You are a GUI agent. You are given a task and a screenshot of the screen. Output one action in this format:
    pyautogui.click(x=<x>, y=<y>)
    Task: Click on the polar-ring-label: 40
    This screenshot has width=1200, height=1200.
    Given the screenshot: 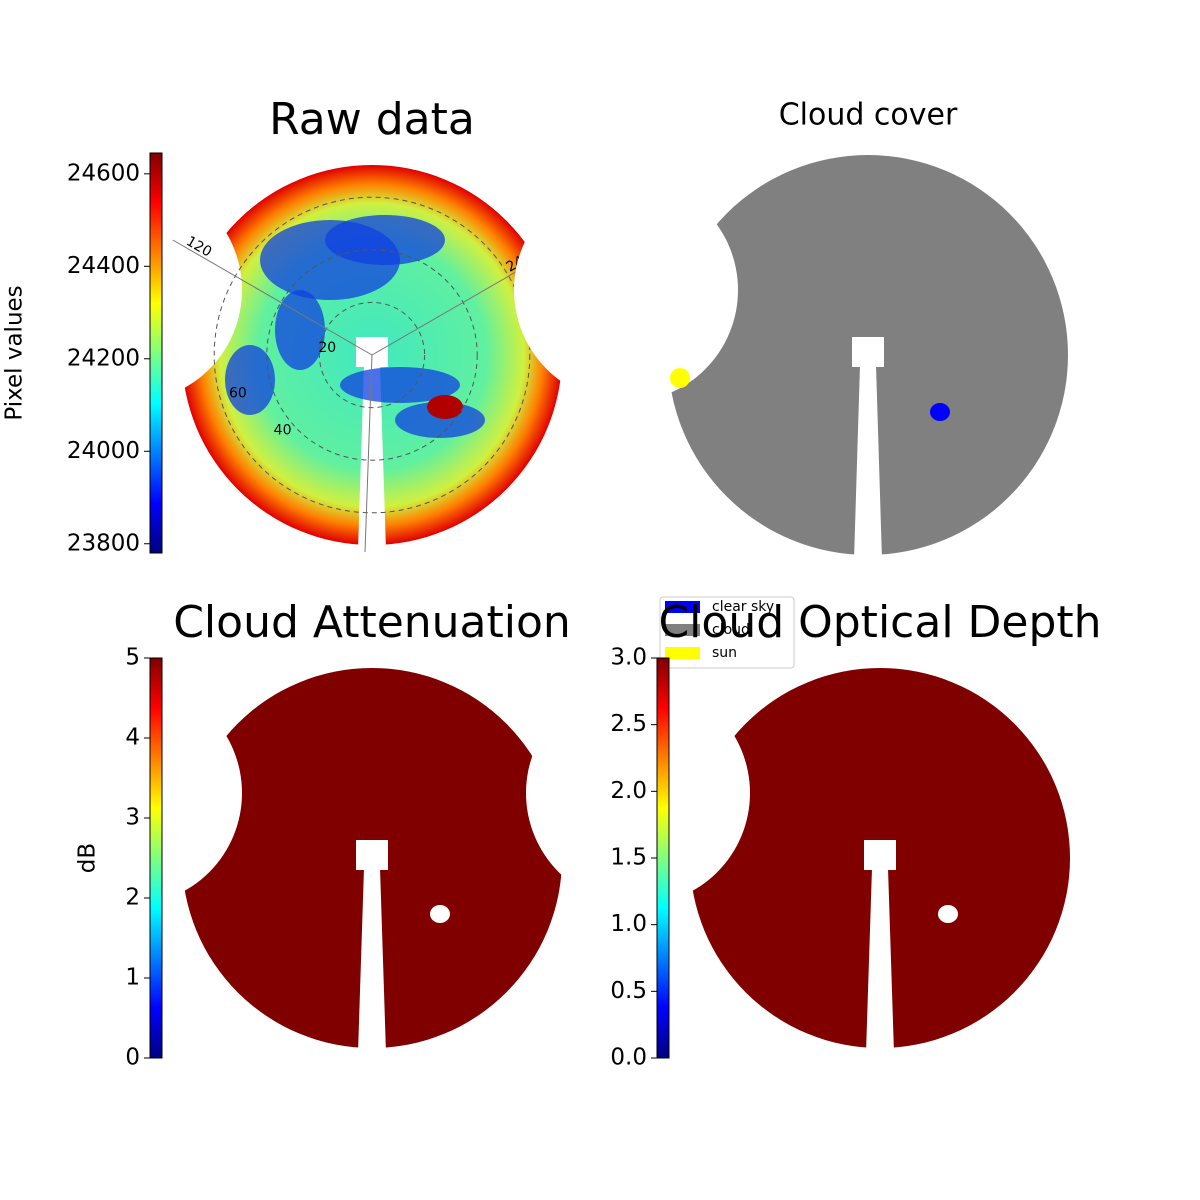 What is the action you would take?
    pyautogui.click(x=283, y=431)
    